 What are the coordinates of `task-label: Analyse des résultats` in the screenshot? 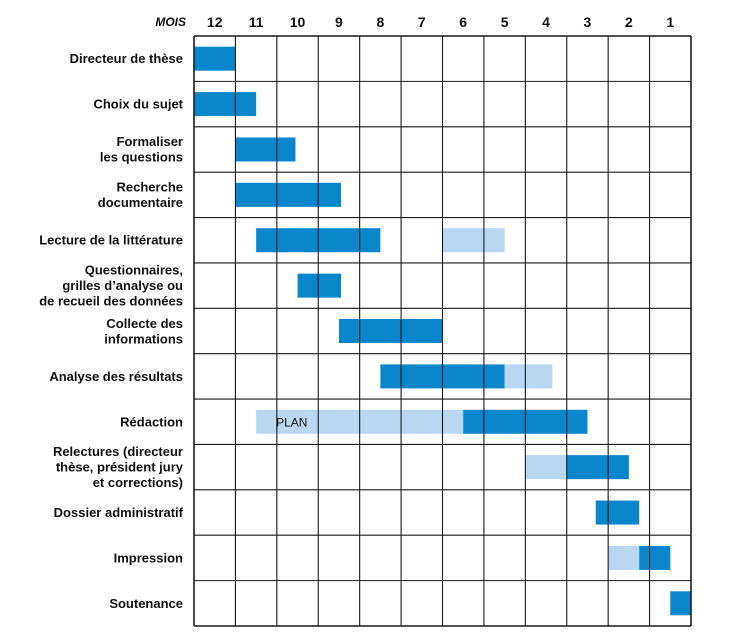 It's located at (116, 376).